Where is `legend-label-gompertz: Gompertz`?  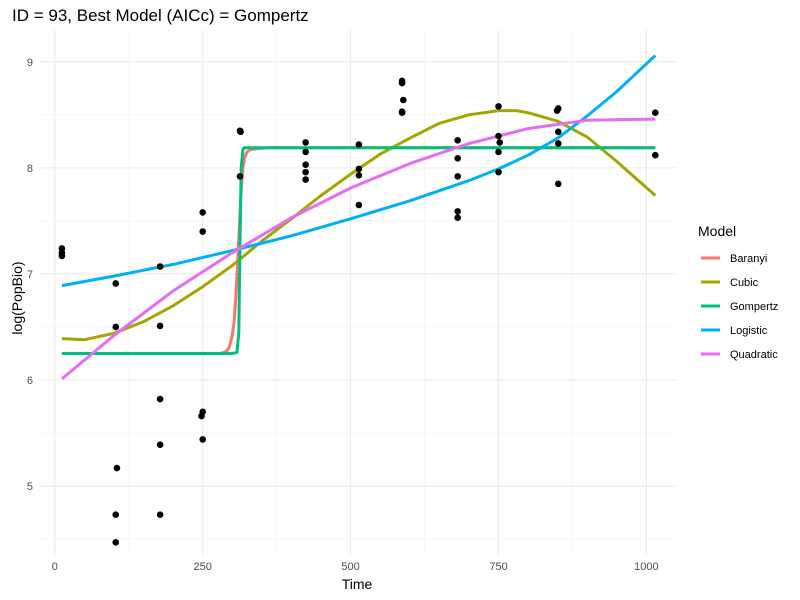
legend-label-gompertz: Gompertz is located at coordinates (754, 307).